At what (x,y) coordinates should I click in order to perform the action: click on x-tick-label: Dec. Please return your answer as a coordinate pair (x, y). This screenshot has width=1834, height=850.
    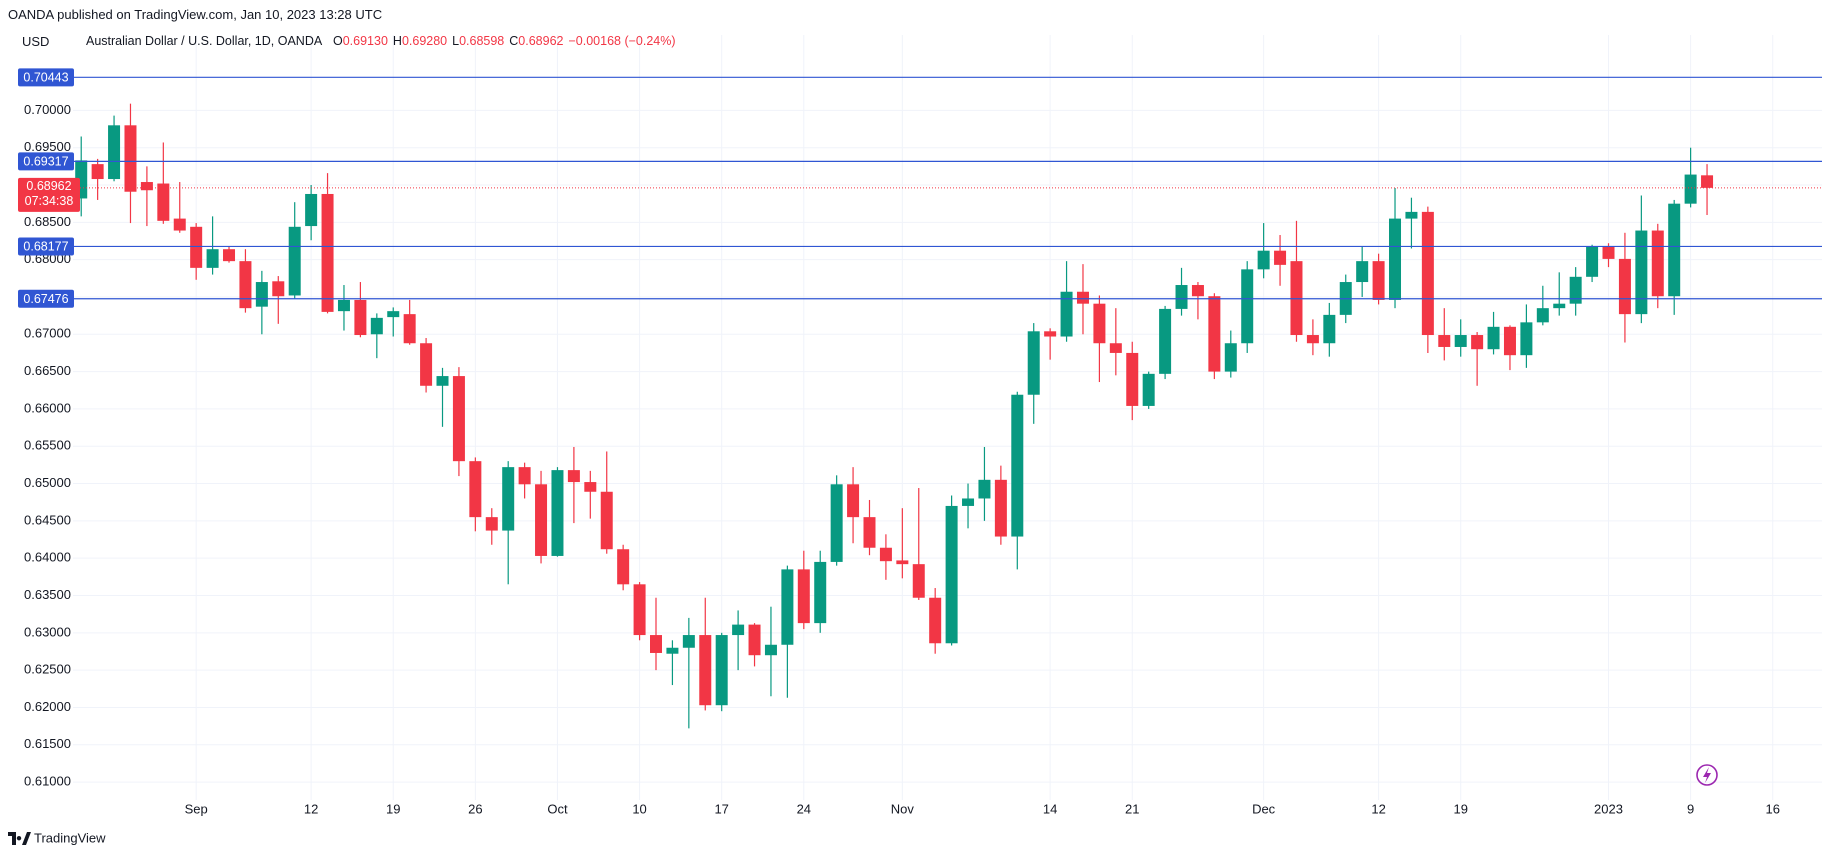
    Looking at the image, I should click on (1264, 808).